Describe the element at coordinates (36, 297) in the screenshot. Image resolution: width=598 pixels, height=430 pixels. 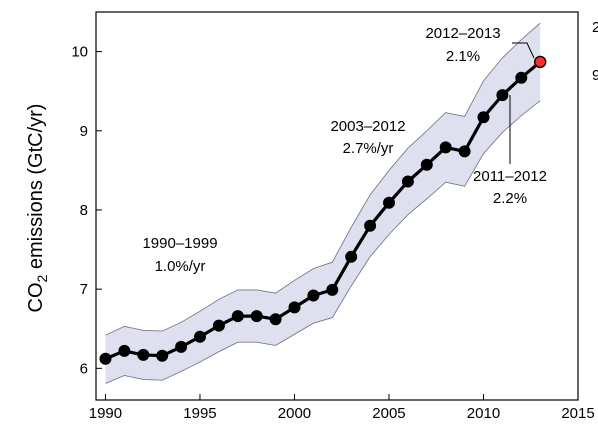
I see `y-axis-label-main: CO` at that location.